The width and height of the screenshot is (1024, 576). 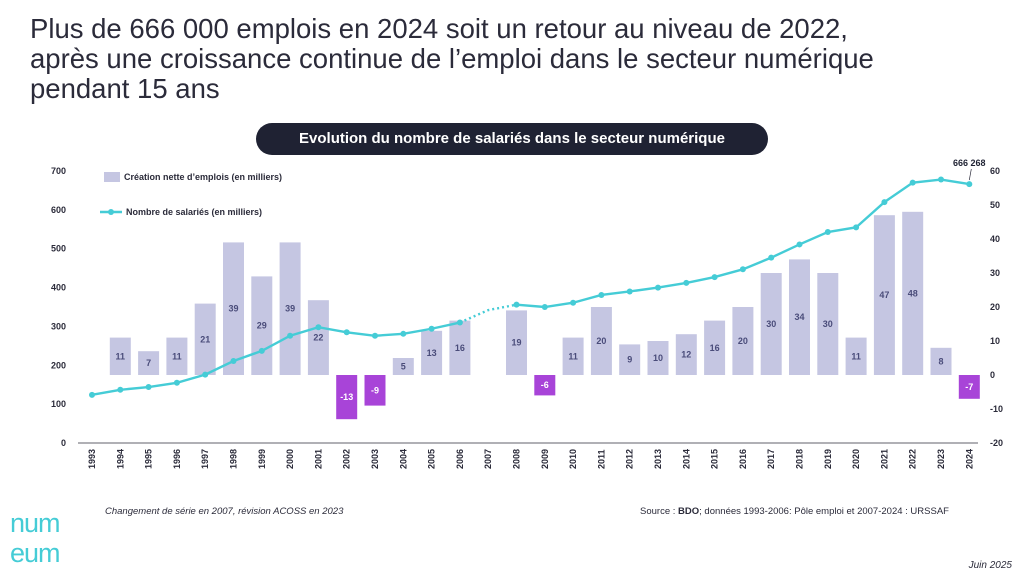 I want to click on x-tick-label: 2020, so click(x=856, y=459).